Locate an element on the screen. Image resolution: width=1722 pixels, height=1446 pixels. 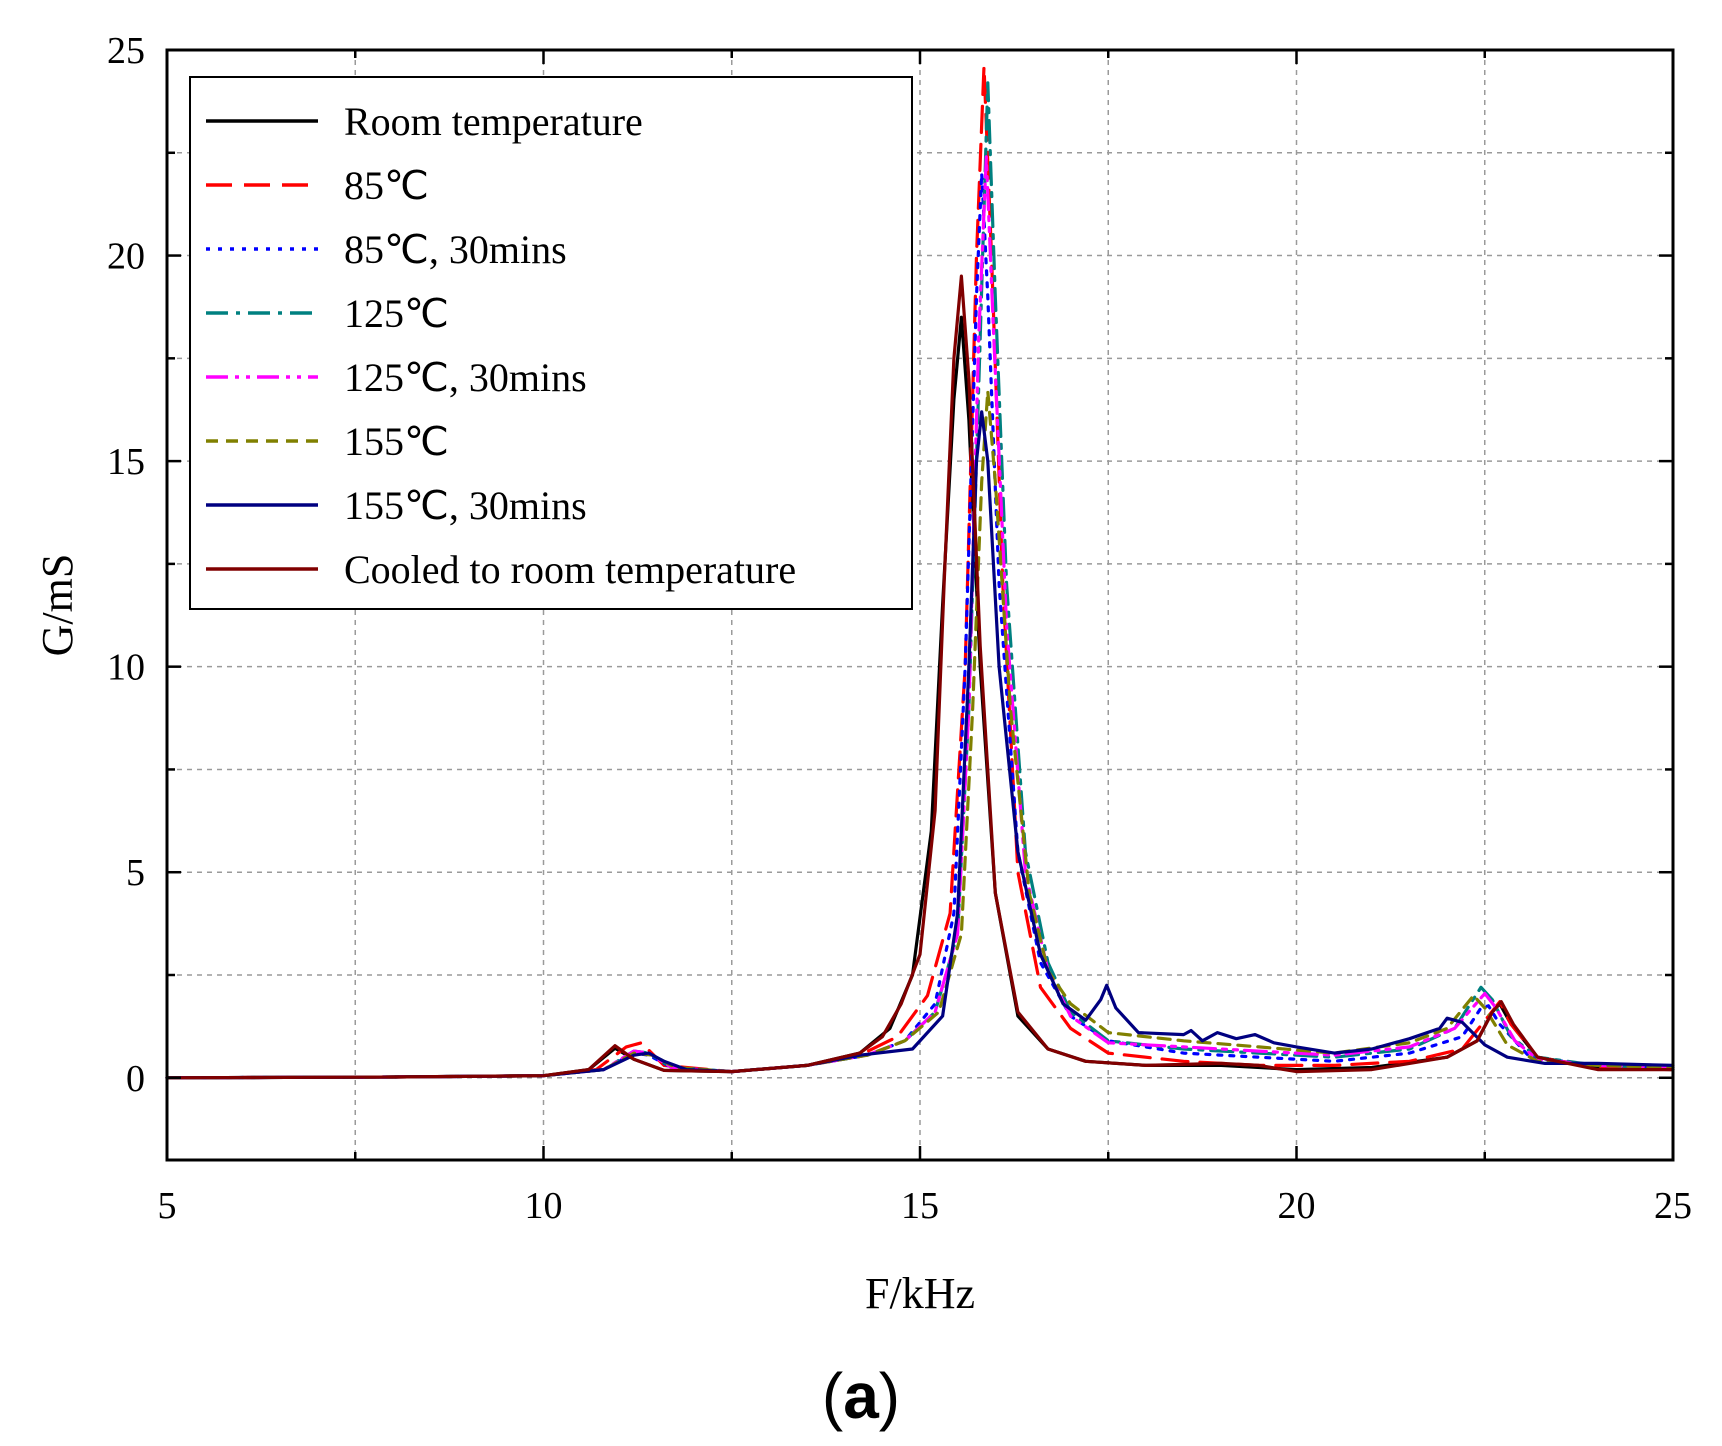
x-tick-label: 25 is located at coordinates (1673, 1206).